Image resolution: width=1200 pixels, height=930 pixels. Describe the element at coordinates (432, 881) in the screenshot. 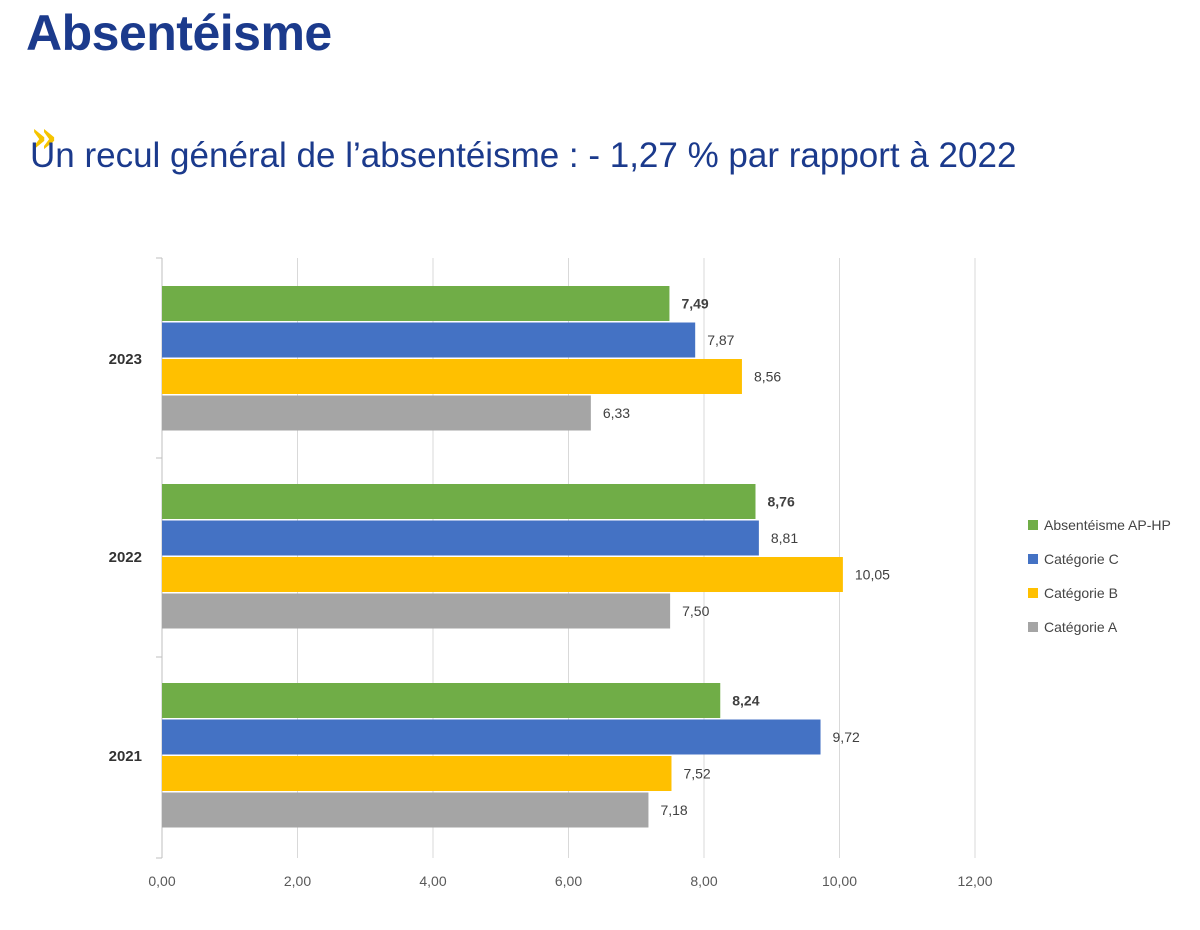

I see `x-tick-label: 4,00` at that location.